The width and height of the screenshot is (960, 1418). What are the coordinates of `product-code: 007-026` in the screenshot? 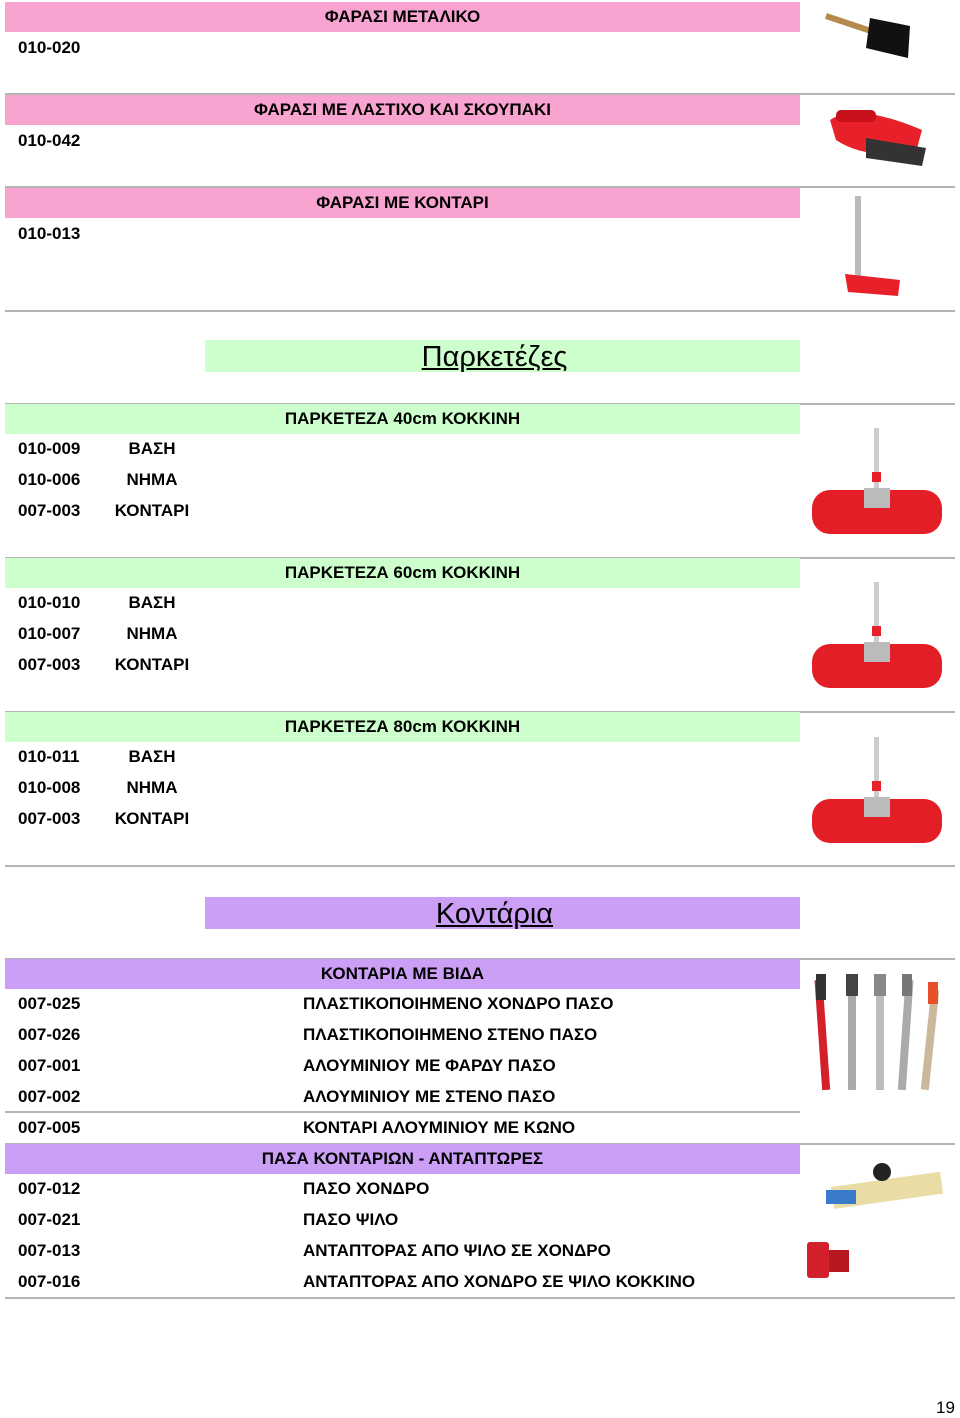 It's located at (49, 1034).